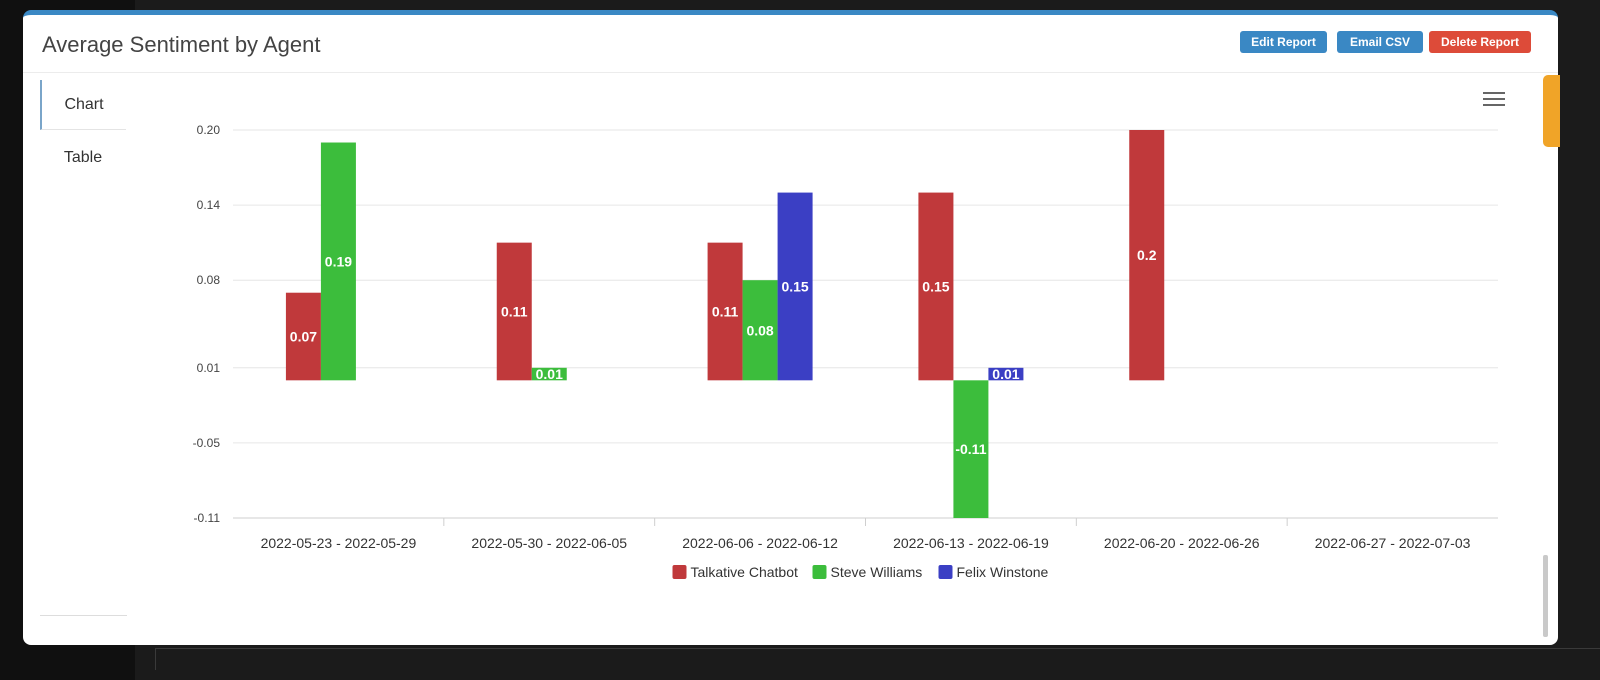  What do you see at coordinates (1283, 42) in the screenshot?
I see `edit-report-button: Edit Report` at bounding box center [1283, 42].